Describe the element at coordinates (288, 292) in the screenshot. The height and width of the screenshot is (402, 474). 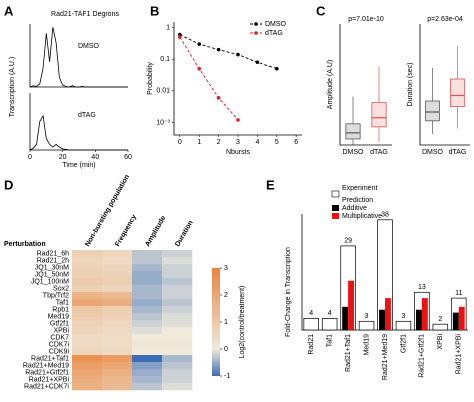
I see `y-axis-label: Fold-Change in Transcription` at that location.